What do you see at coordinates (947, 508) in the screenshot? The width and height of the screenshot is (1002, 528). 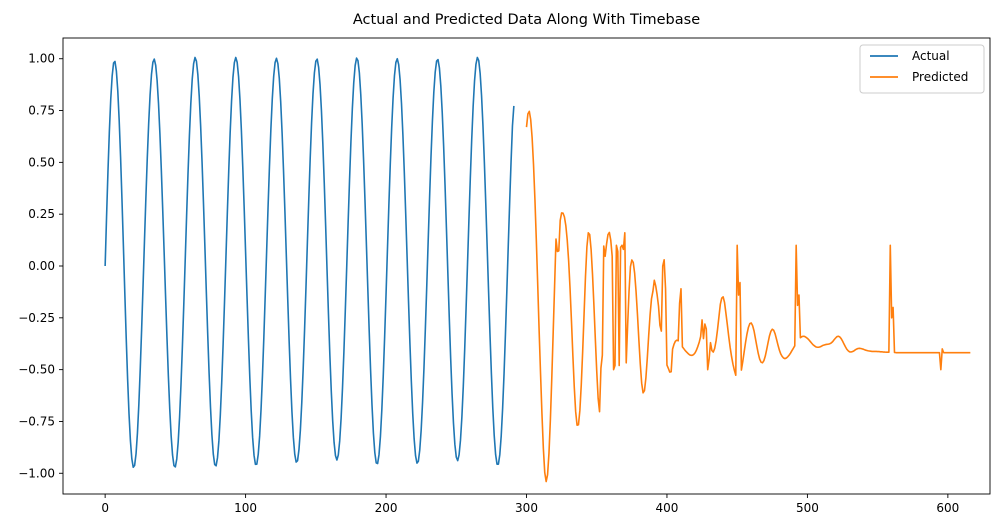 I see `x-tick-label: 600` at bounding box center [947, 508].